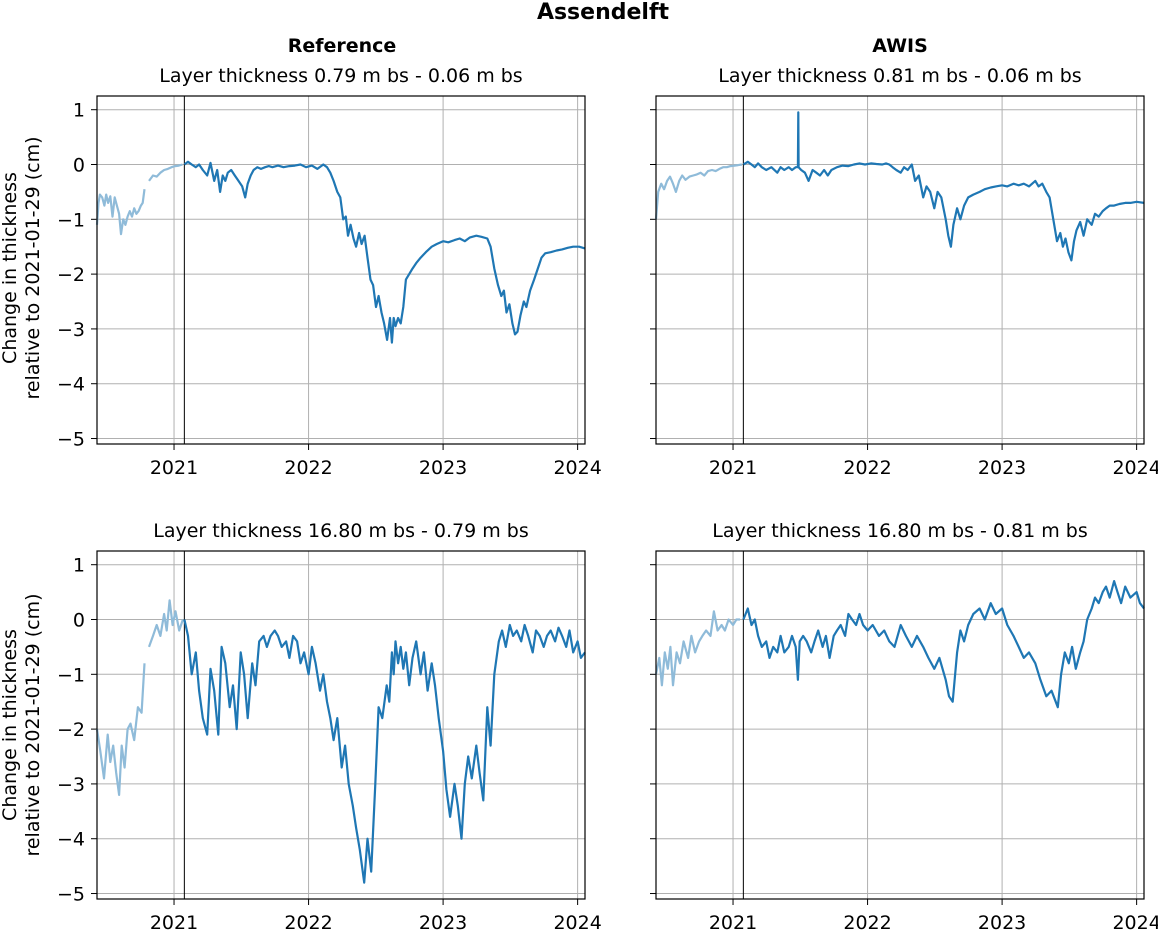  Describe the element at coordinates (603, 12) in the screenshot. I see `figure-title: Assendelft` at that location.